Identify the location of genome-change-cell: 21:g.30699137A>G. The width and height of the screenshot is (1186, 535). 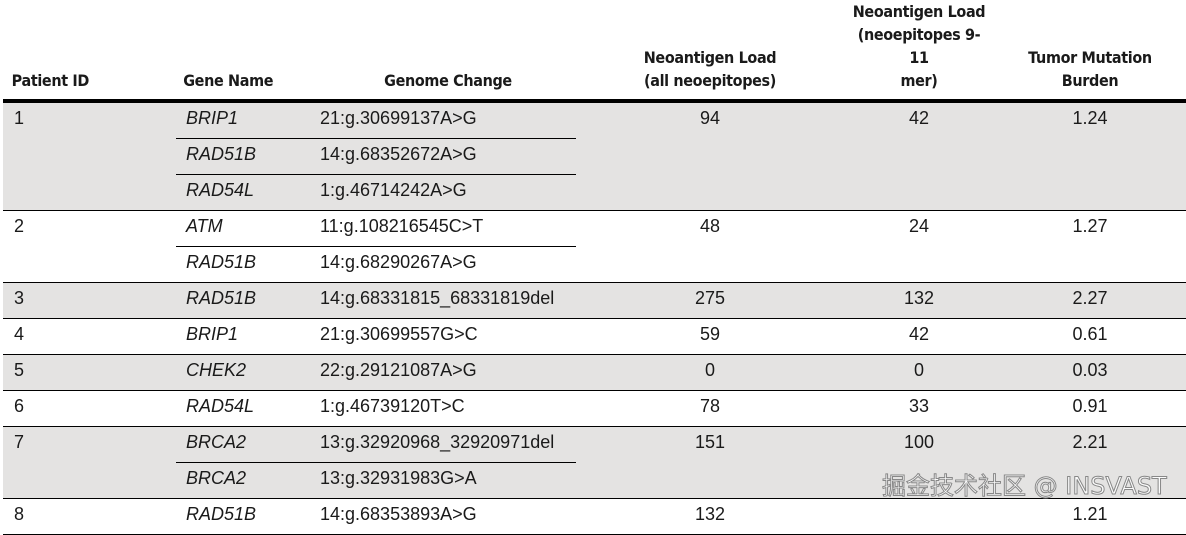
(448, 120).